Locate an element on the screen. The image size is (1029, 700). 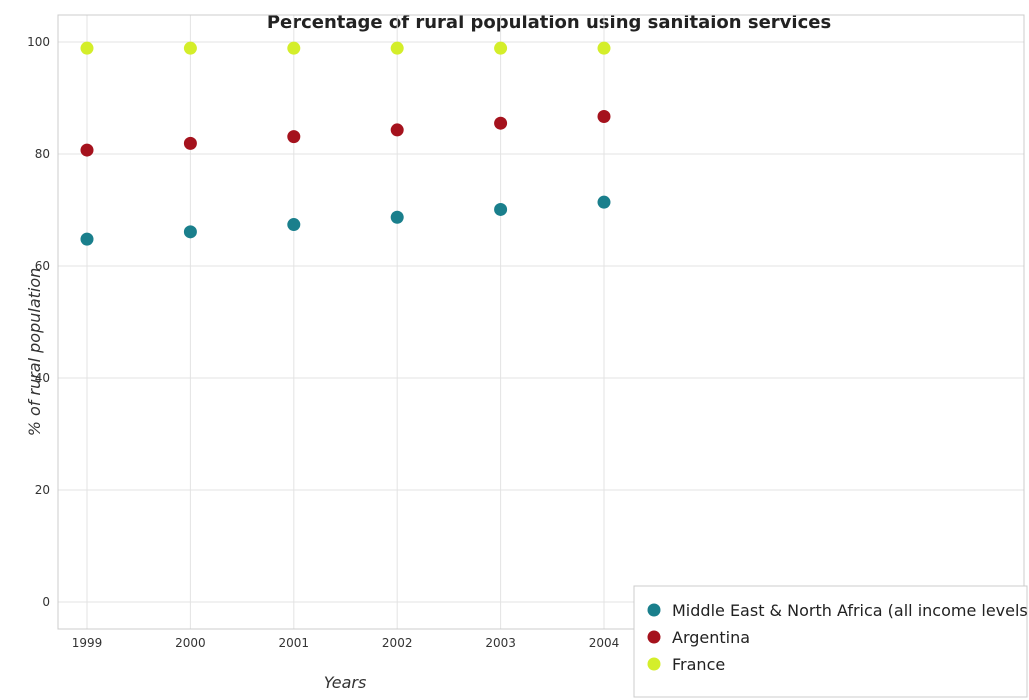
legend-label: France is located at coordinates (698, 664).